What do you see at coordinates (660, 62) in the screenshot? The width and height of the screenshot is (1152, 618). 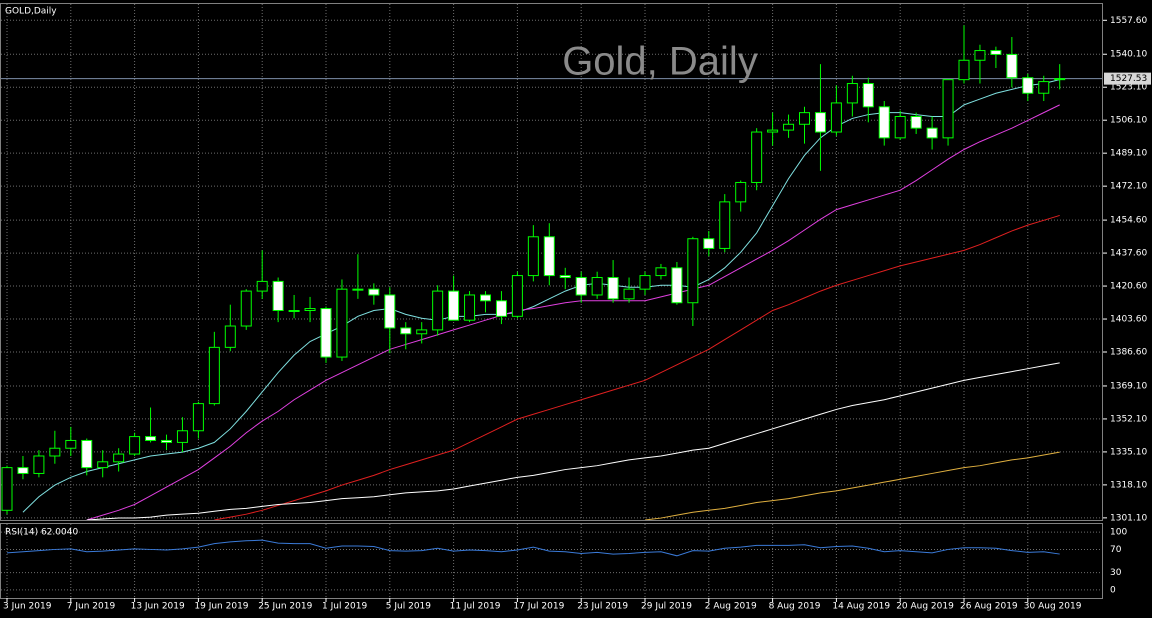 I see `watermark: Gold, Daily` at bounding box center [660, 62].